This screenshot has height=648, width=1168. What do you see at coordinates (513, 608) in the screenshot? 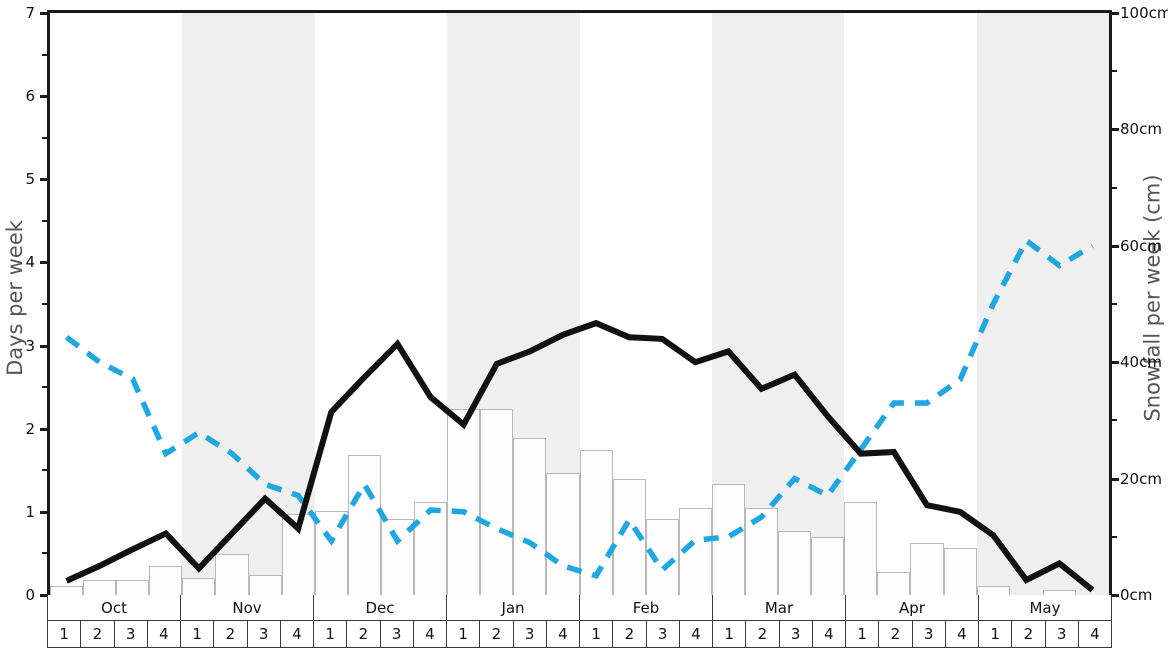
I see `month-label-jan: Jan` at bounding box center [513, 608].